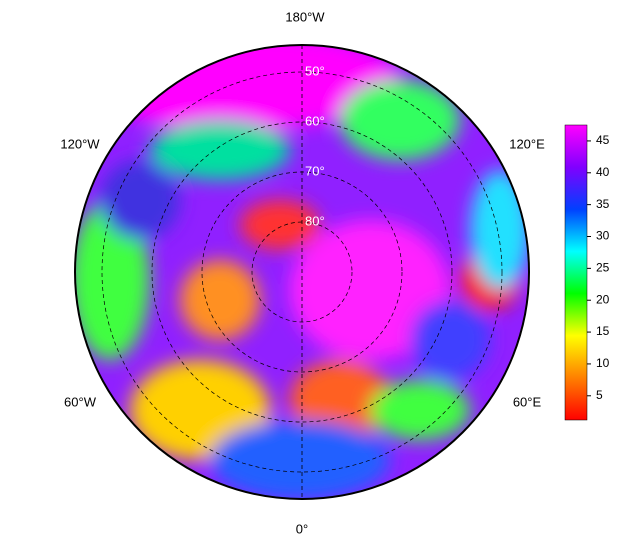 The height and width of the screenshot is (552, 625). I want to click on colorbar-tick-label: 10, so click(603, 363).